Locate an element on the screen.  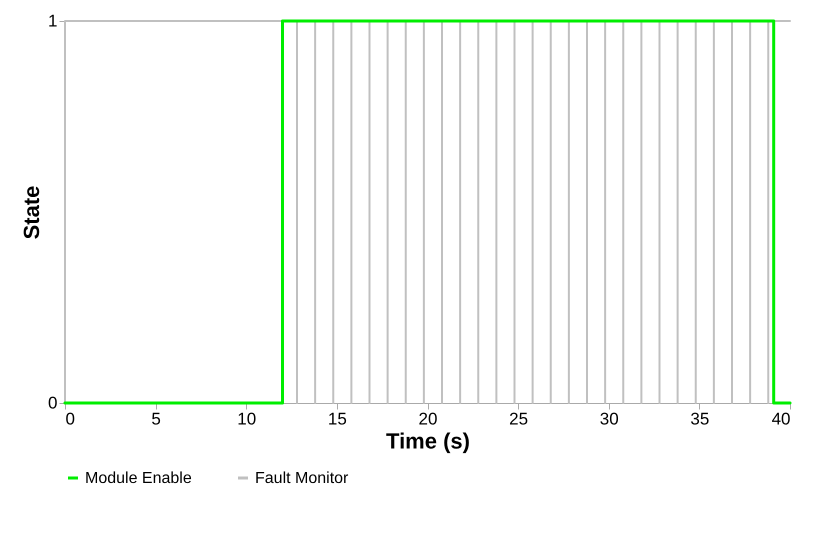
x-tick-label: 5 is located at coordinates (156, 419).